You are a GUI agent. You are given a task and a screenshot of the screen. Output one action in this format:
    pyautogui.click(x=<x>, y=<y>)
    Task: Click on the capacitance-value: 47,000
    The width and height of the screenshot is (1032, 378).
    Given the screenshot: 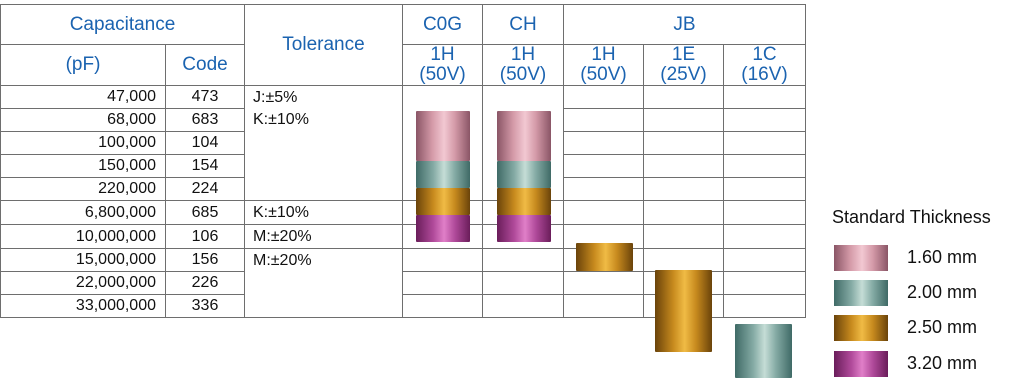 What is the action you would take?
    pyautogui.click(x=83, y=97)
    